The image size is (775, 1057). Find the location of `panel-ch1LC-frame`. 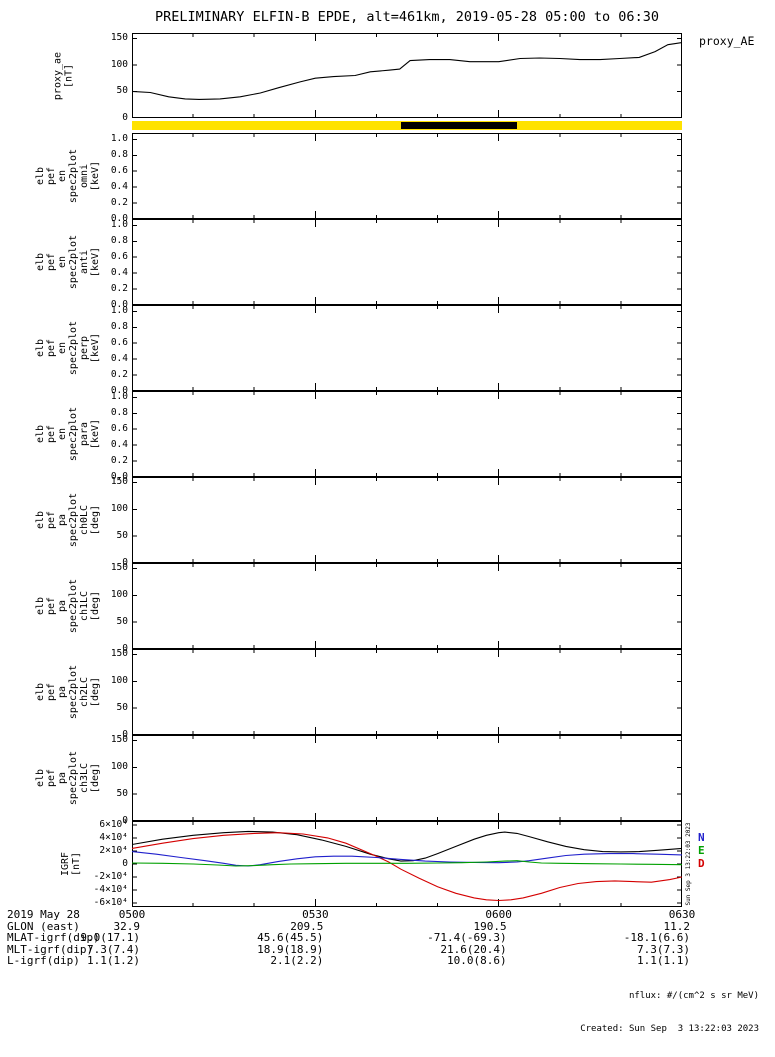

panel-ch1LC-frame is located at coordinates (407, 606).